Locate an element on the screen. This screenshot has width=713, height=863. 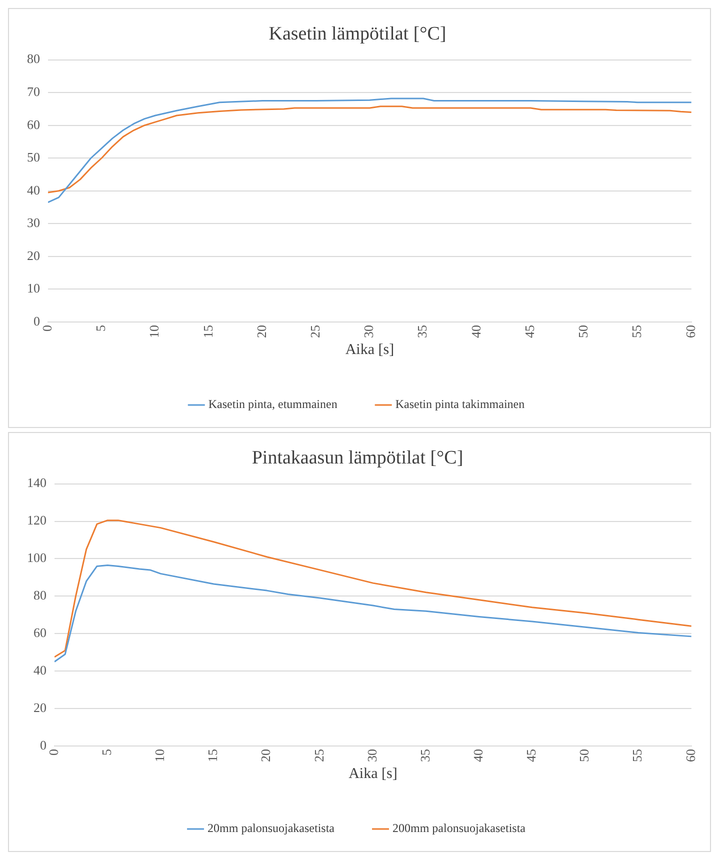
legend-label: Kasetin pinta, etummainen is located at coordinates (273, 404).